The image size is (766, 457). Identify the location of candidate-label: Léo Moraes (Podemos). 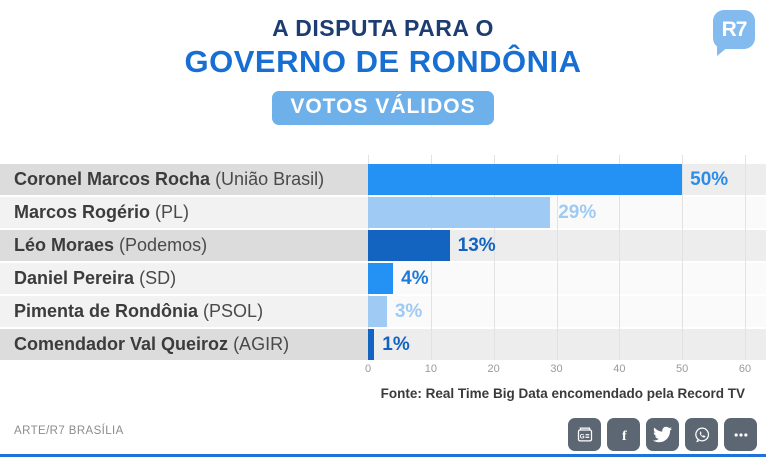
(184, 245).